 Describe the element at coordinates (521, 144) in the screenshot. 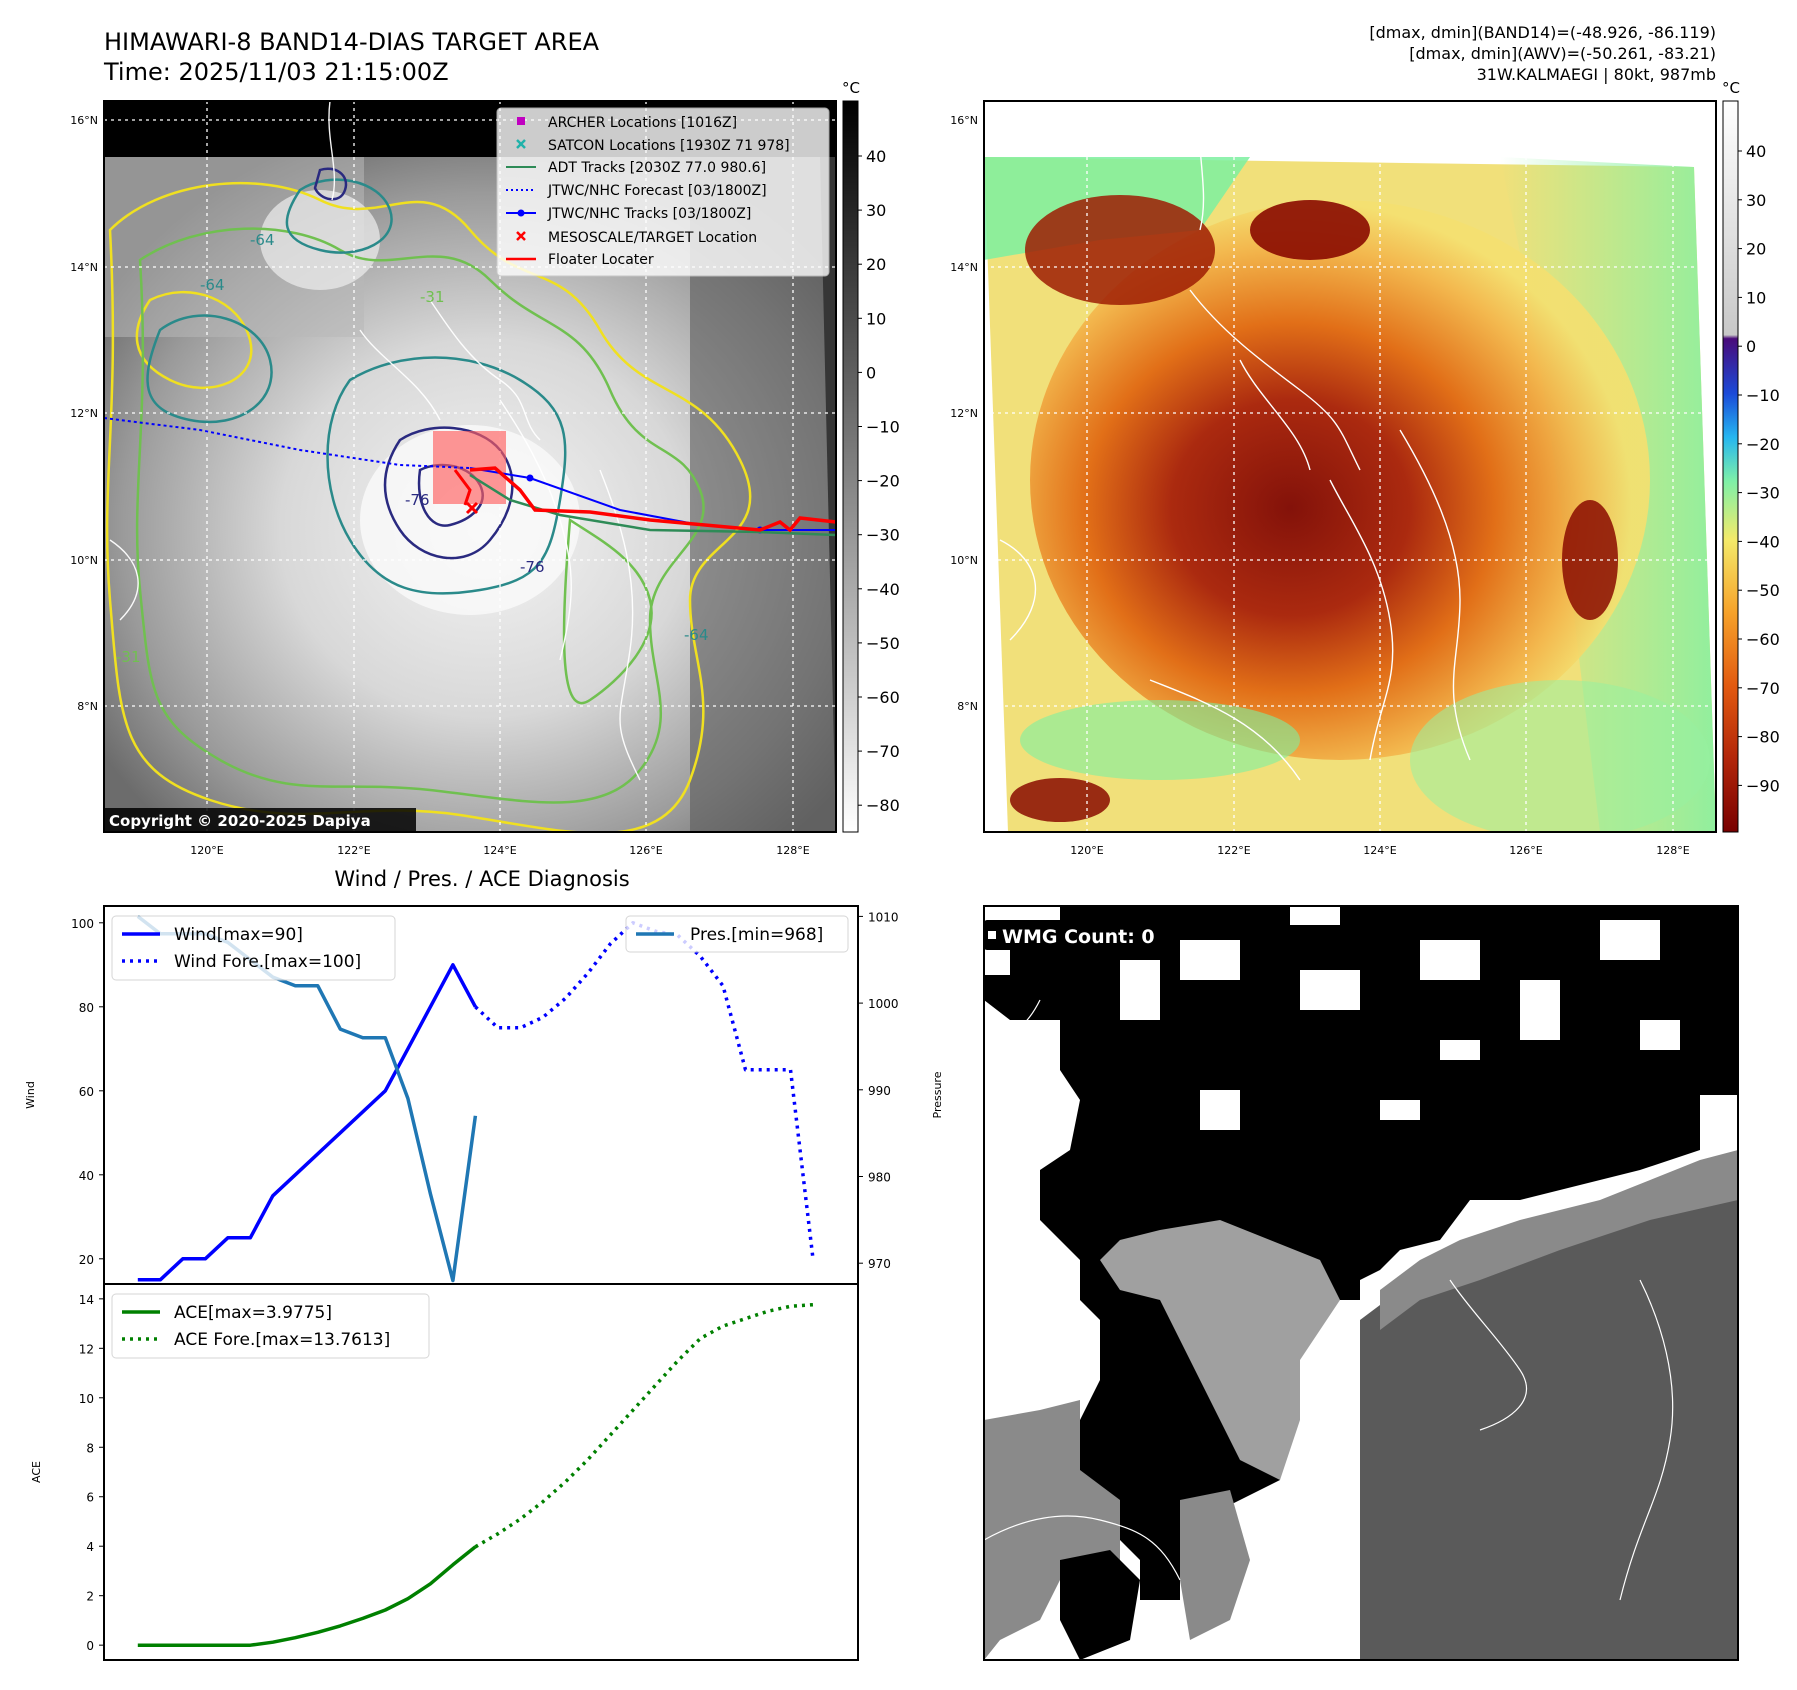

I see `satcon-legend-icon` at that location.